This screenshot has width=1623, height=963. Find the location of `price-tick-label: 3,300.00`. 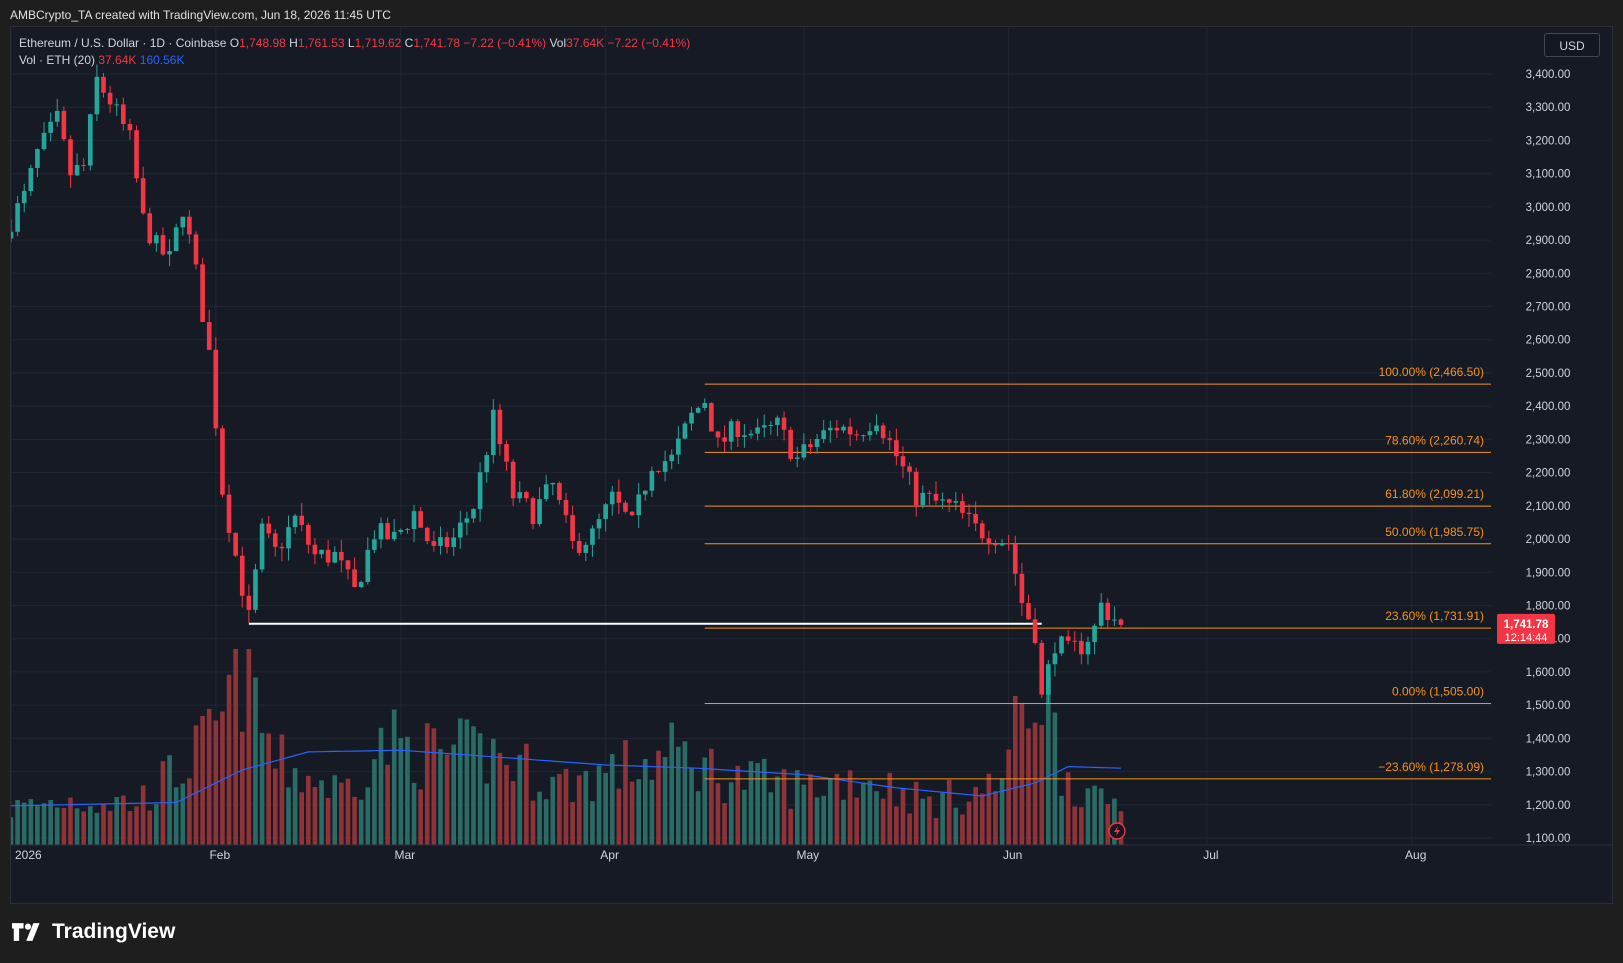

price-tick-label: 3,300.00 is located at coordinates (1548, 108).